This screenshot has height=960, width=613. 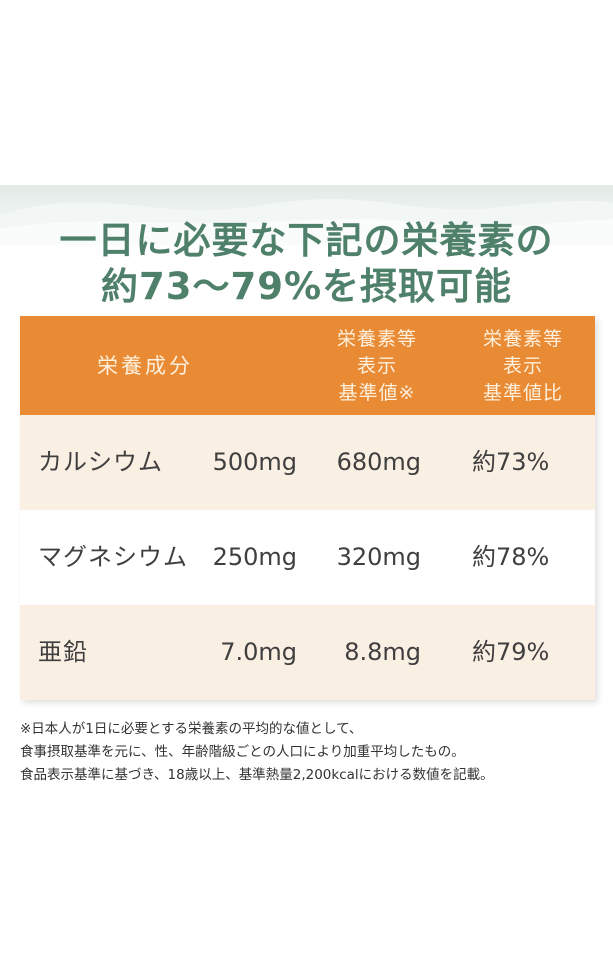 I want to click on nutrient-name: 亜鉛, so click(x=63, y=652).